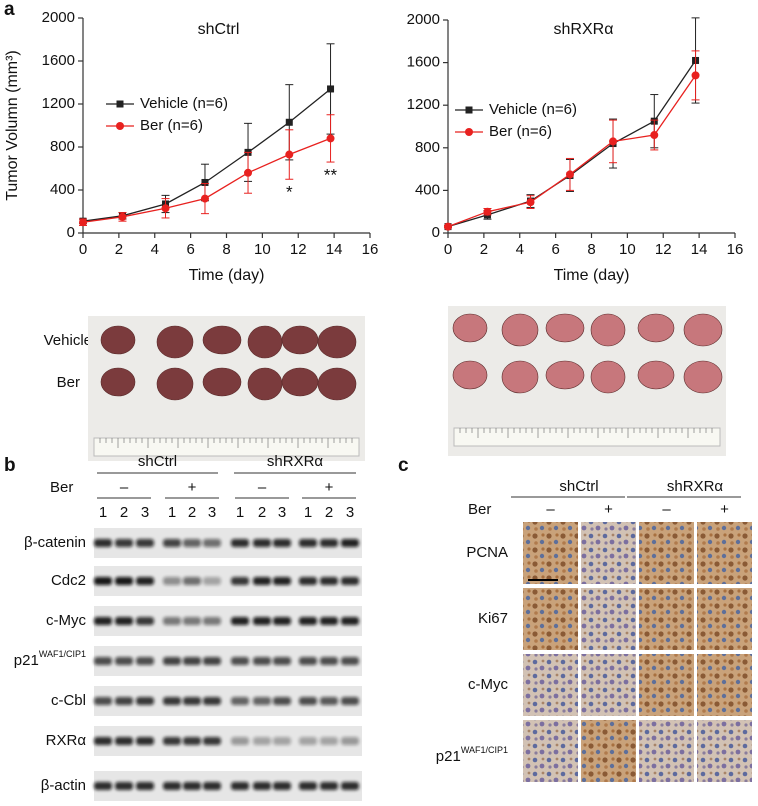 This screenshot has width=758, height=806. I want to click on row-label-superscript: WAF1/CIP1, so click(484, 750).